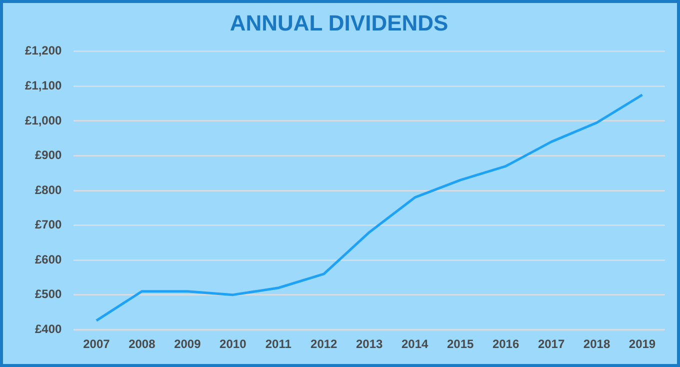 The height and width of the screenshot is (367, 680). I want to click on y-tick-label: £1,100, so click(43, 85).